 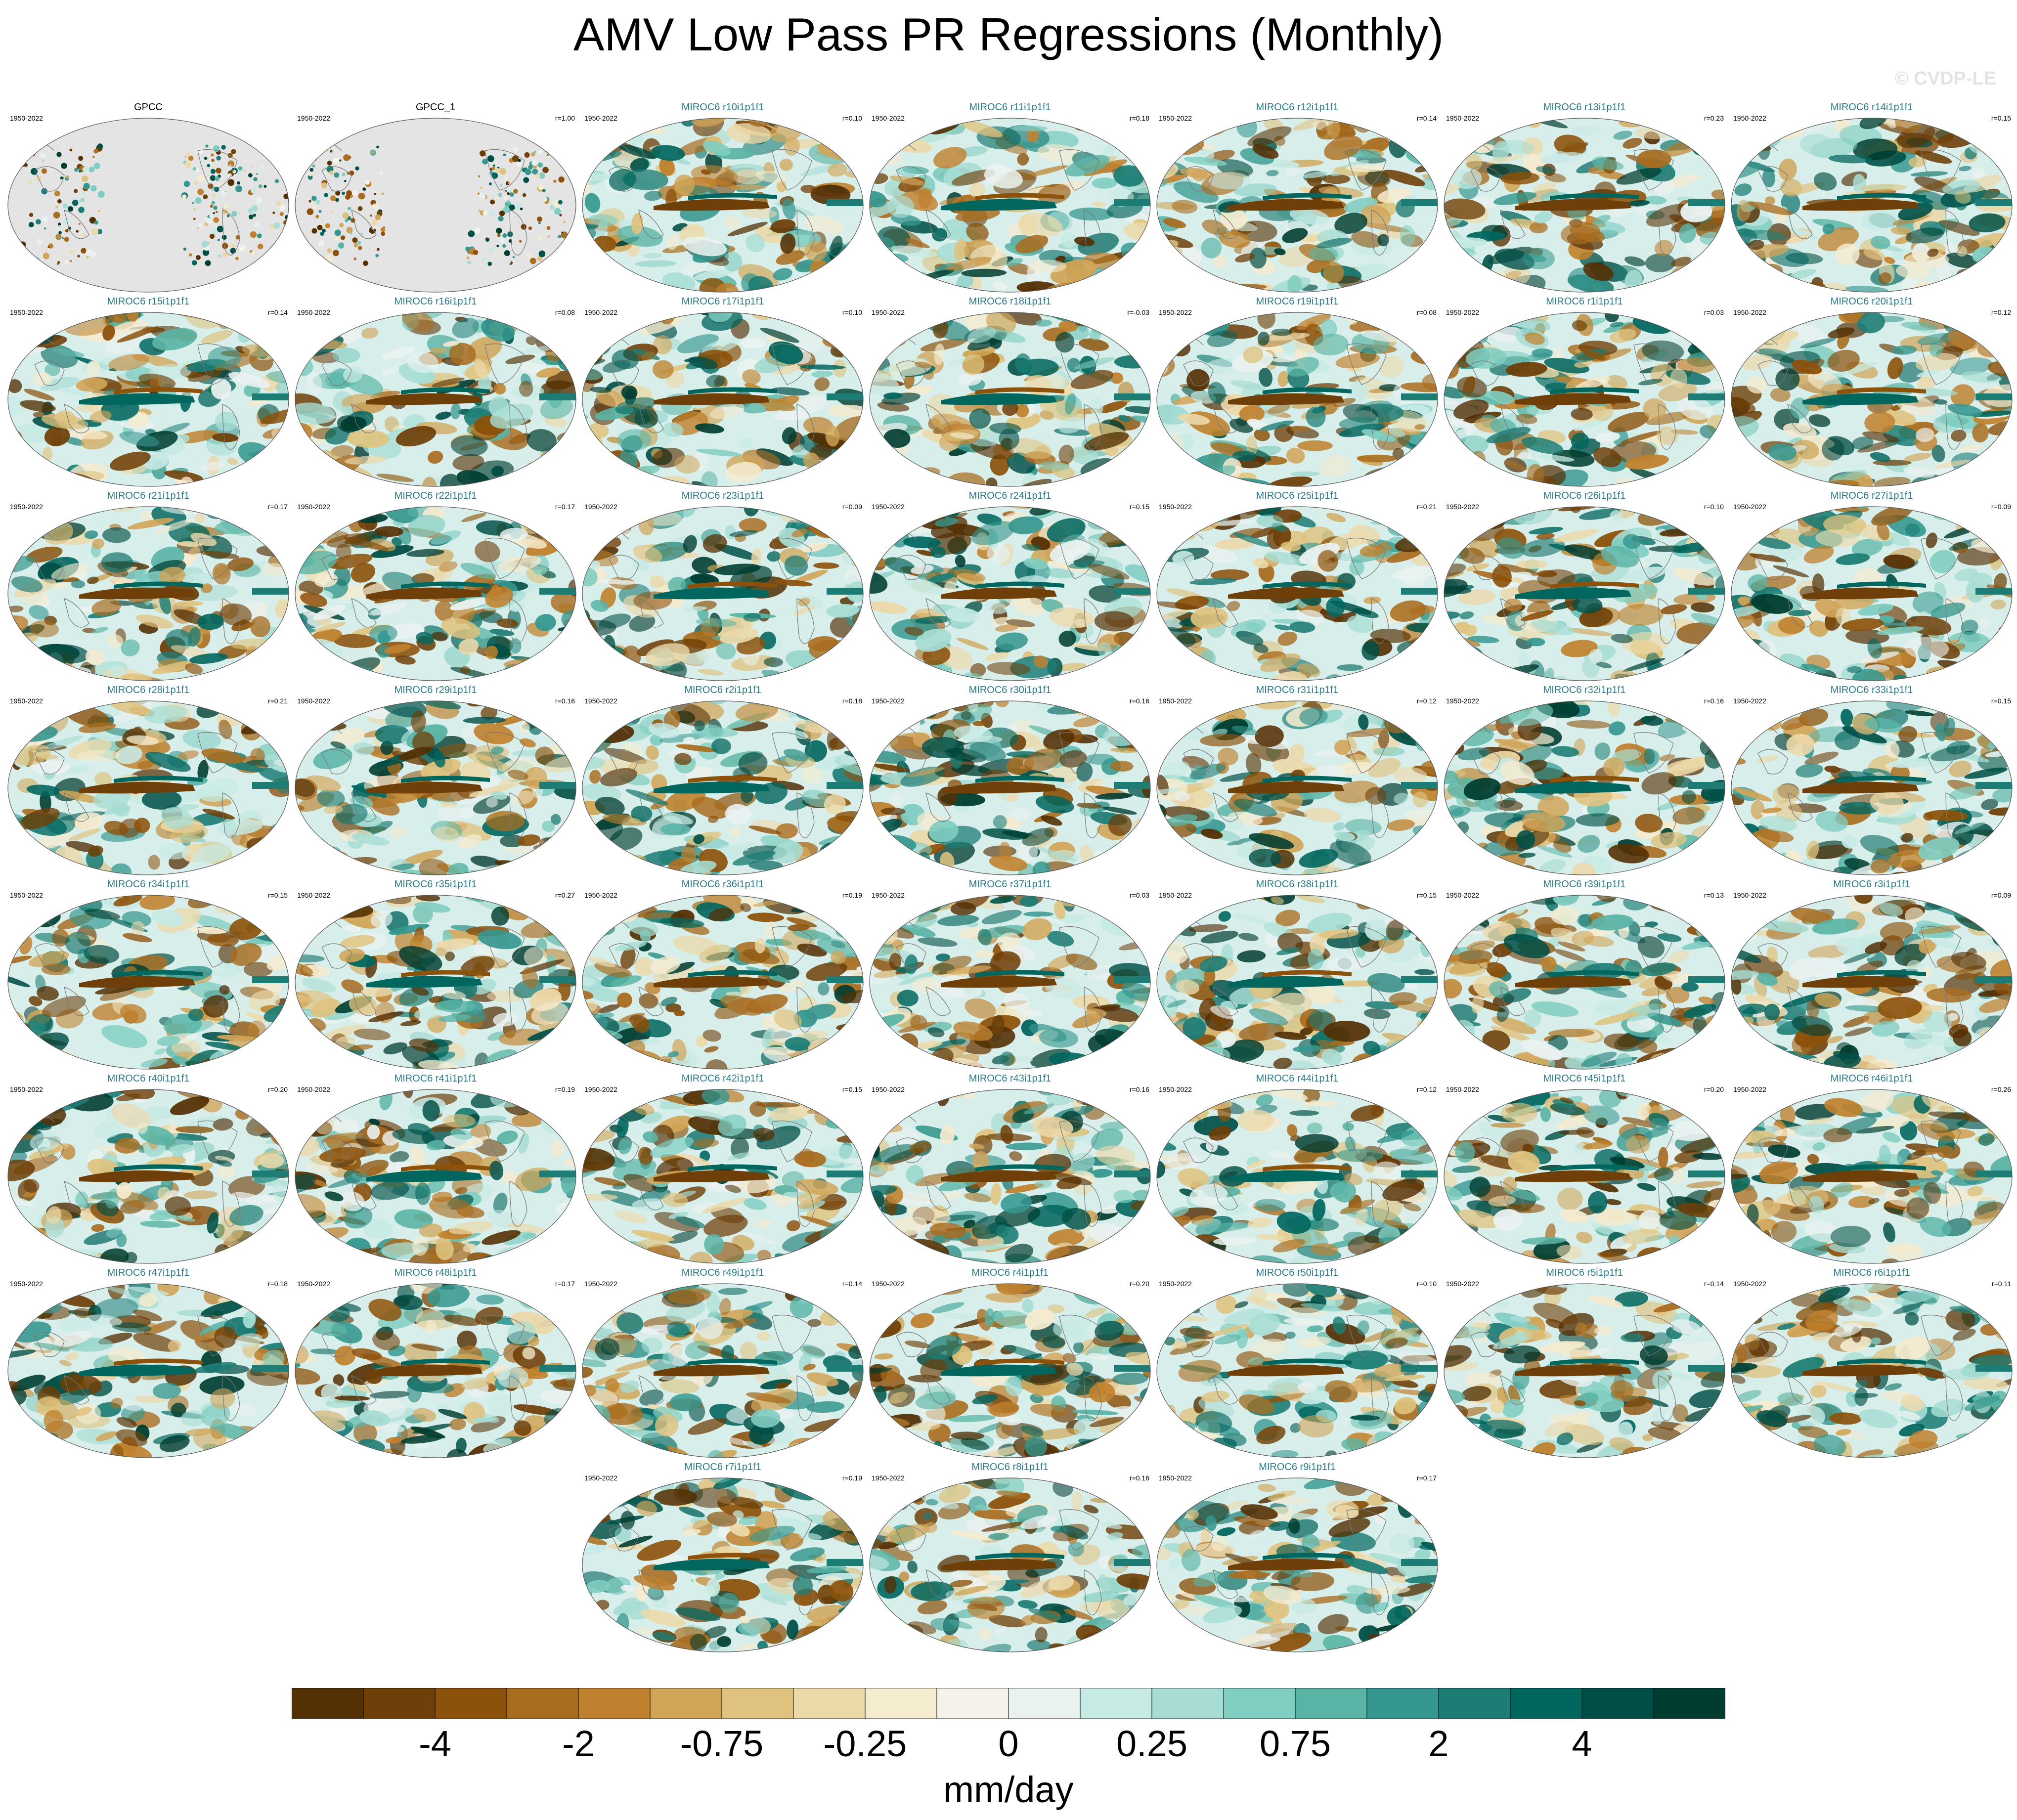 I want to click on map-panel: MIROC6 r18i1p1f1 1950-2022 r=-0.03, so click(x=1010, y=392).